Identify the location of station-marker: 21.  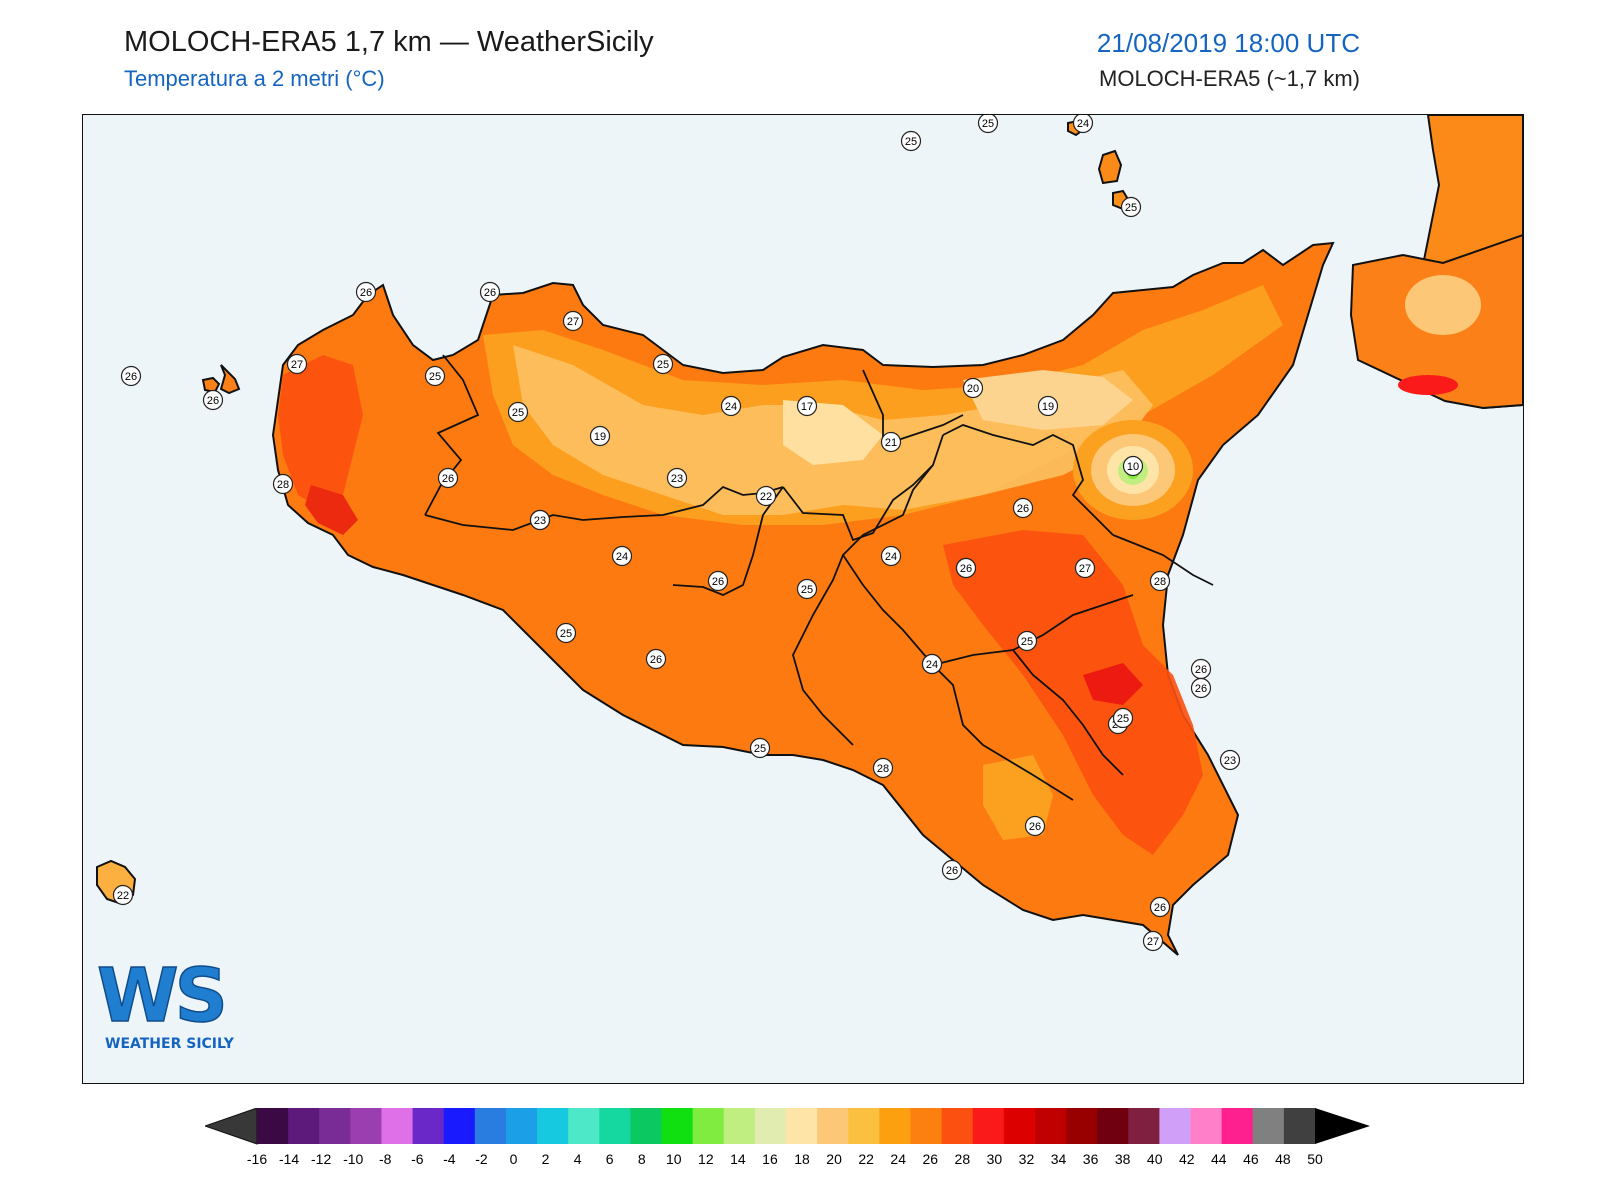
(891, 442).